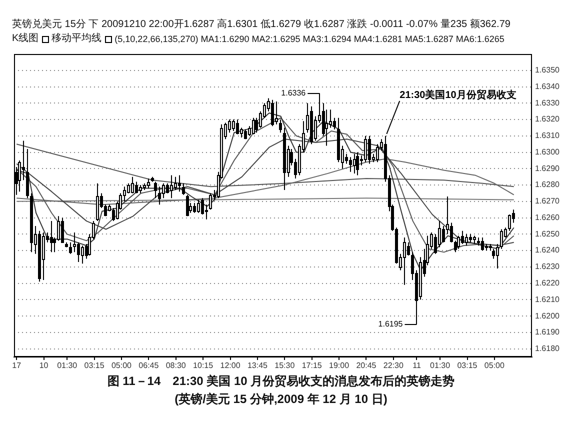 Image resolution: width=584 pixels, height=436 pixels. I want to click on x-tick-label: 06:45, so click(149, 365).